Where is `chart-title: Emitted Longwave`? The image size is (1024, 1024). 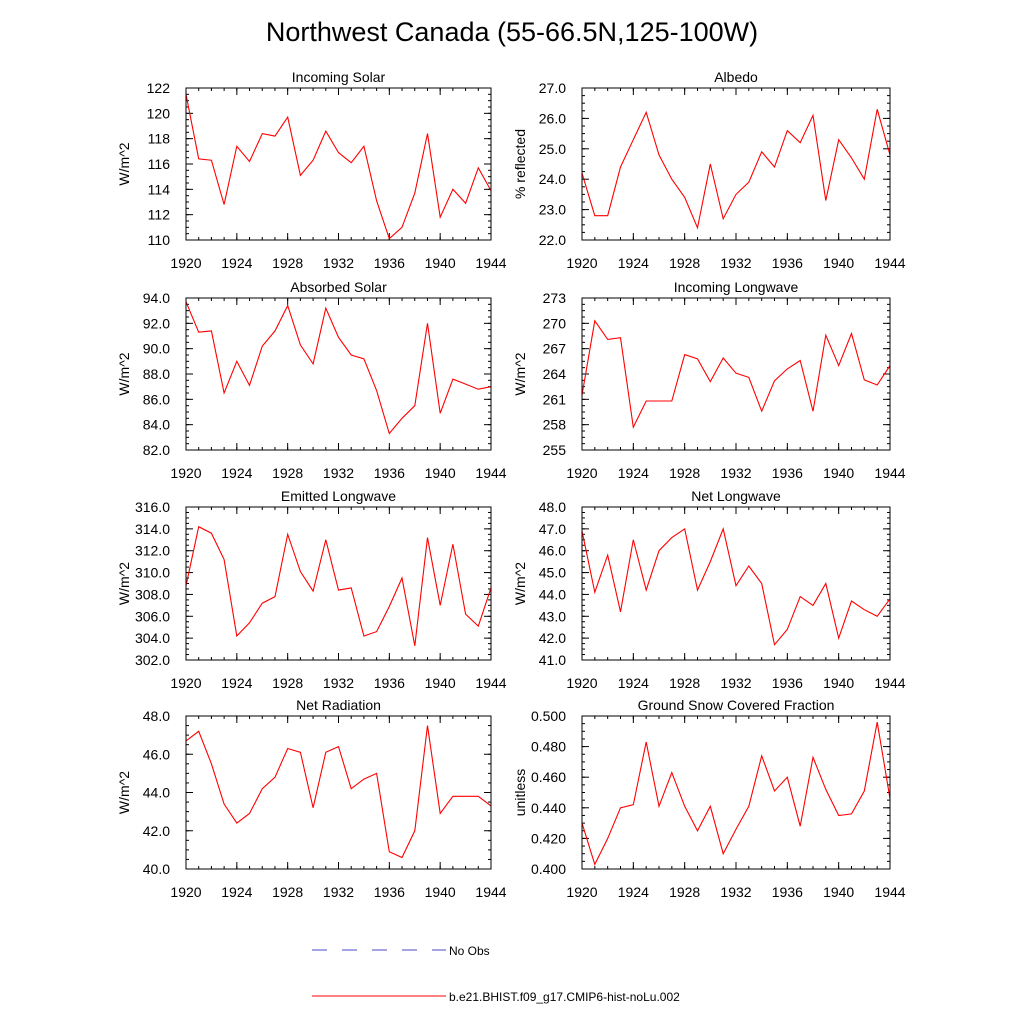
chart-title: Emitted Longwave is located at coordinates (338, 496).